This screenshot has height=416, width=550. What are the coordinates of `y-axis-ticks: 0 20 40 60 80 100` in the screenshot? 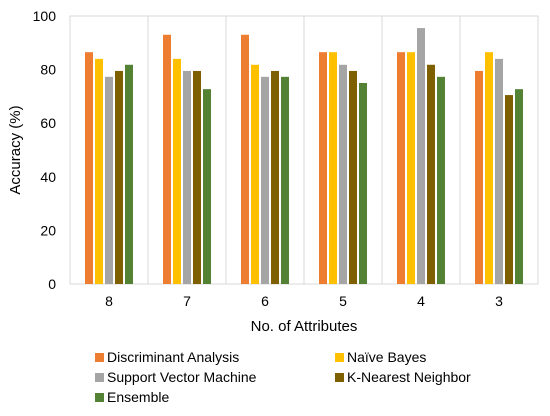 It's located at (45, 150).